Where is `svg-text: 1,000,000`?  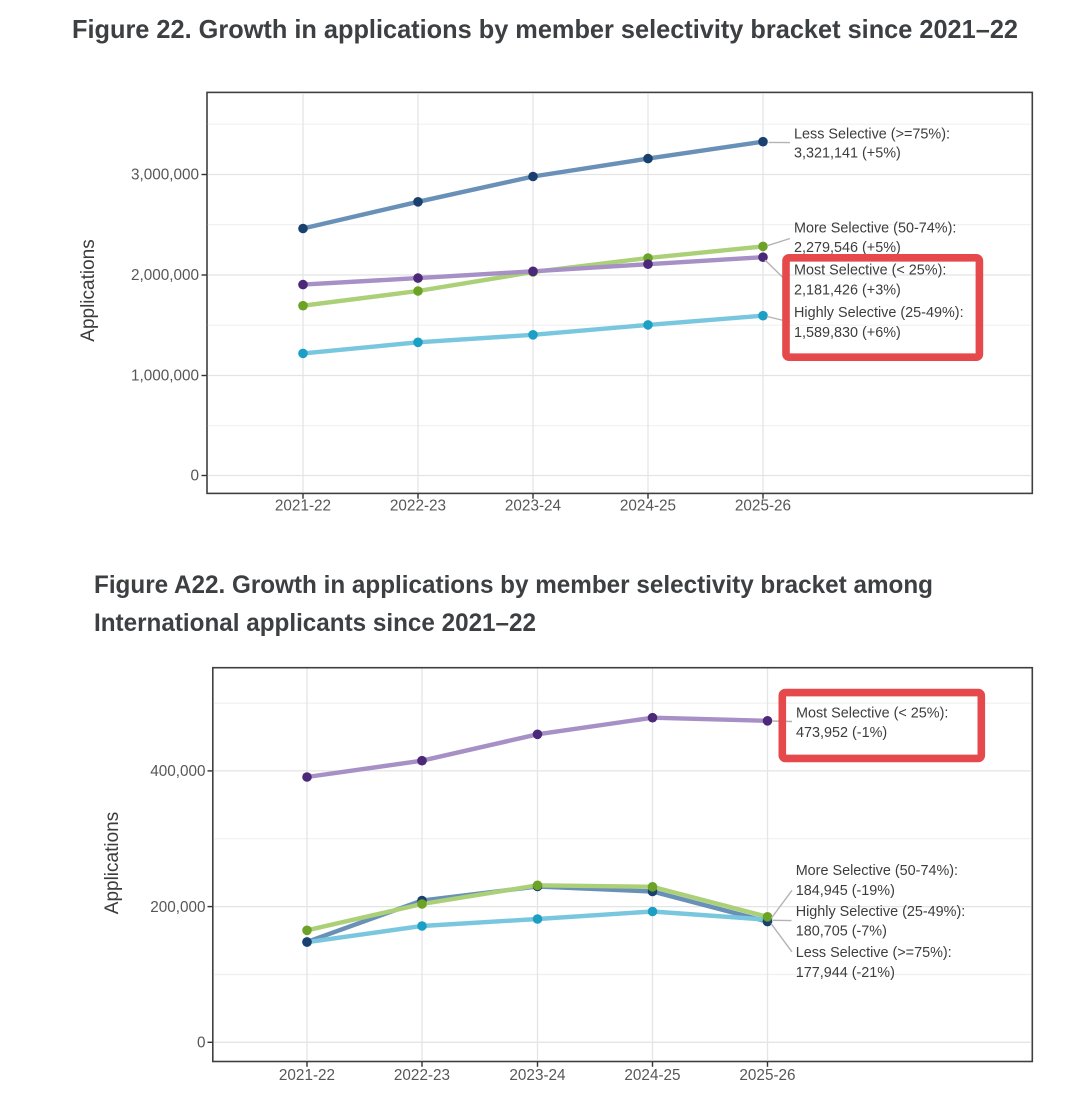 svg-text: 1,000,000 is located at coordinates (165, 376).